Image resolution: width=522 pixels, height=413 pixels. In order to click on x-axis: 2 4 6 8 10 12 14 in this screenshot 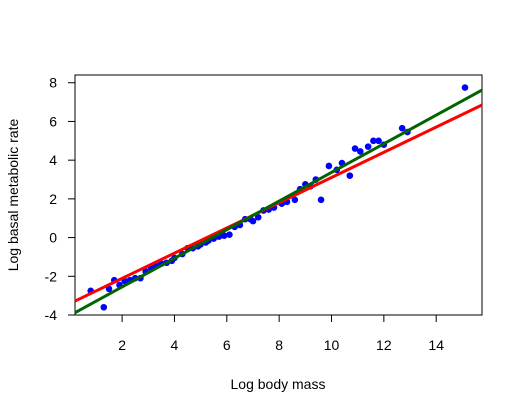, I will do `click(281, 333)`.